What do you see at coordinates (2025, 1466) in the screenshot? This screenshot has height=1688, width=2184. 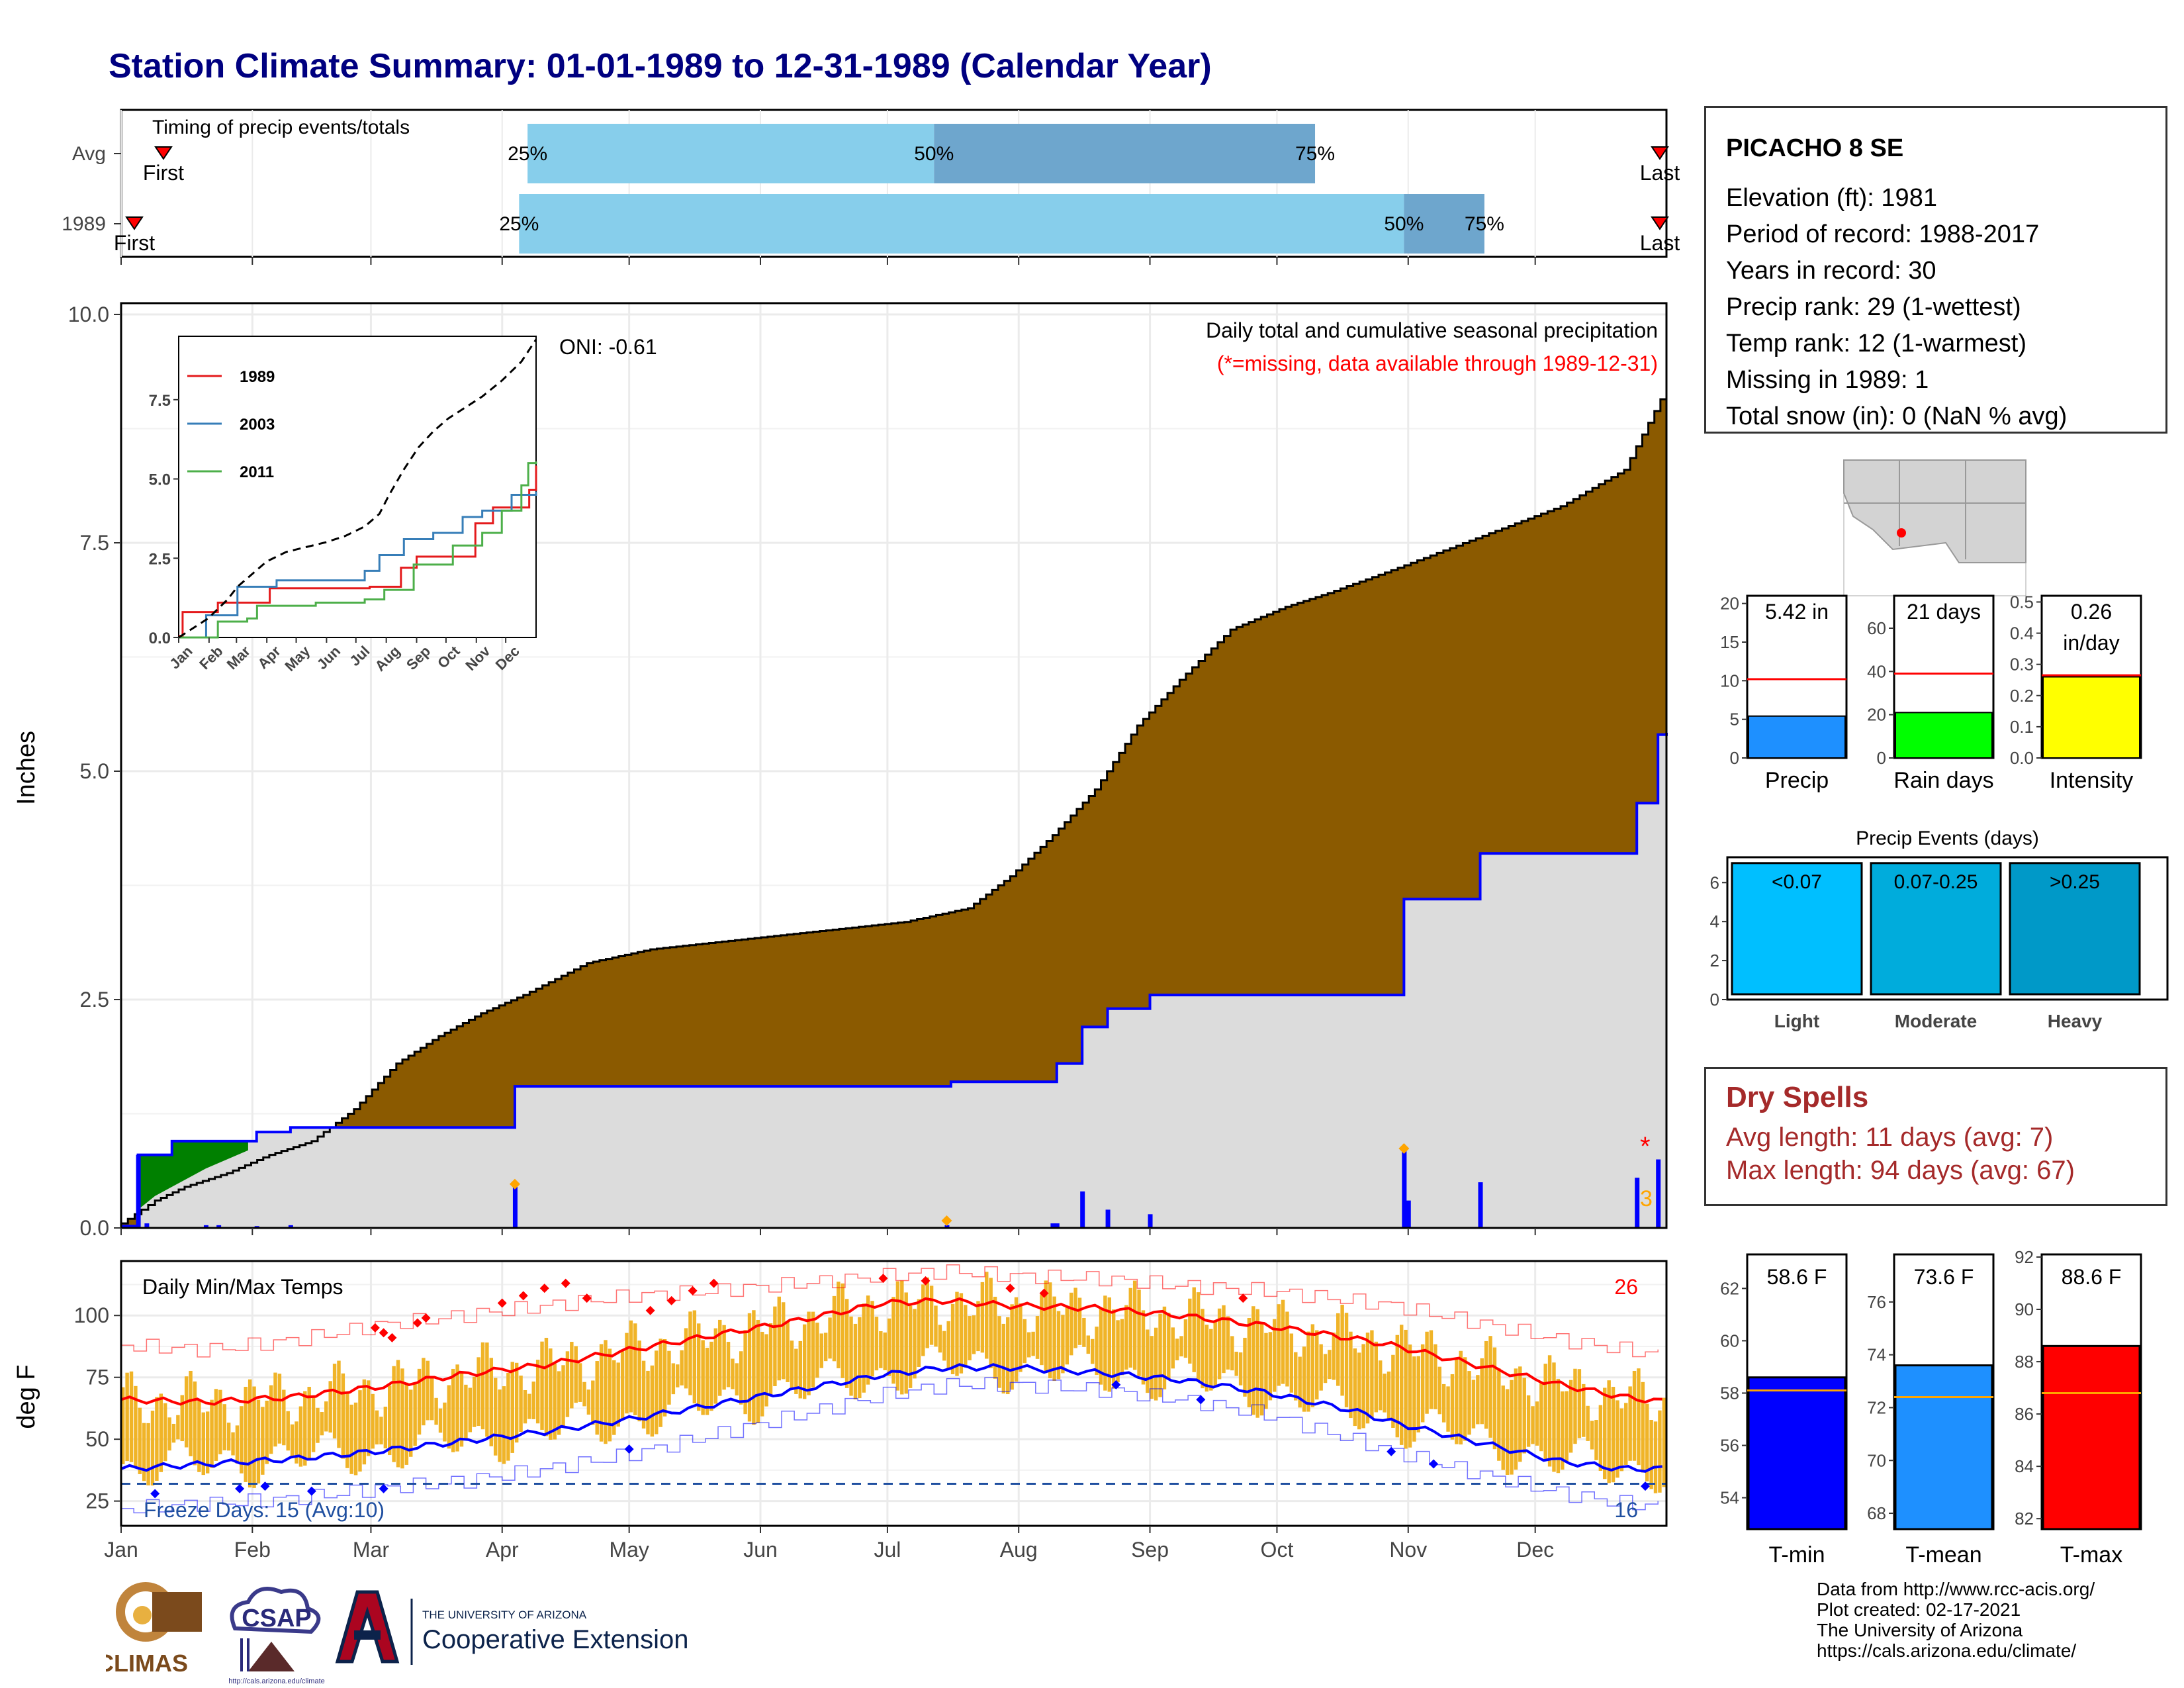 I see `temp-gauge-ytick-label: 84` at bounding box center [2025, 1466].